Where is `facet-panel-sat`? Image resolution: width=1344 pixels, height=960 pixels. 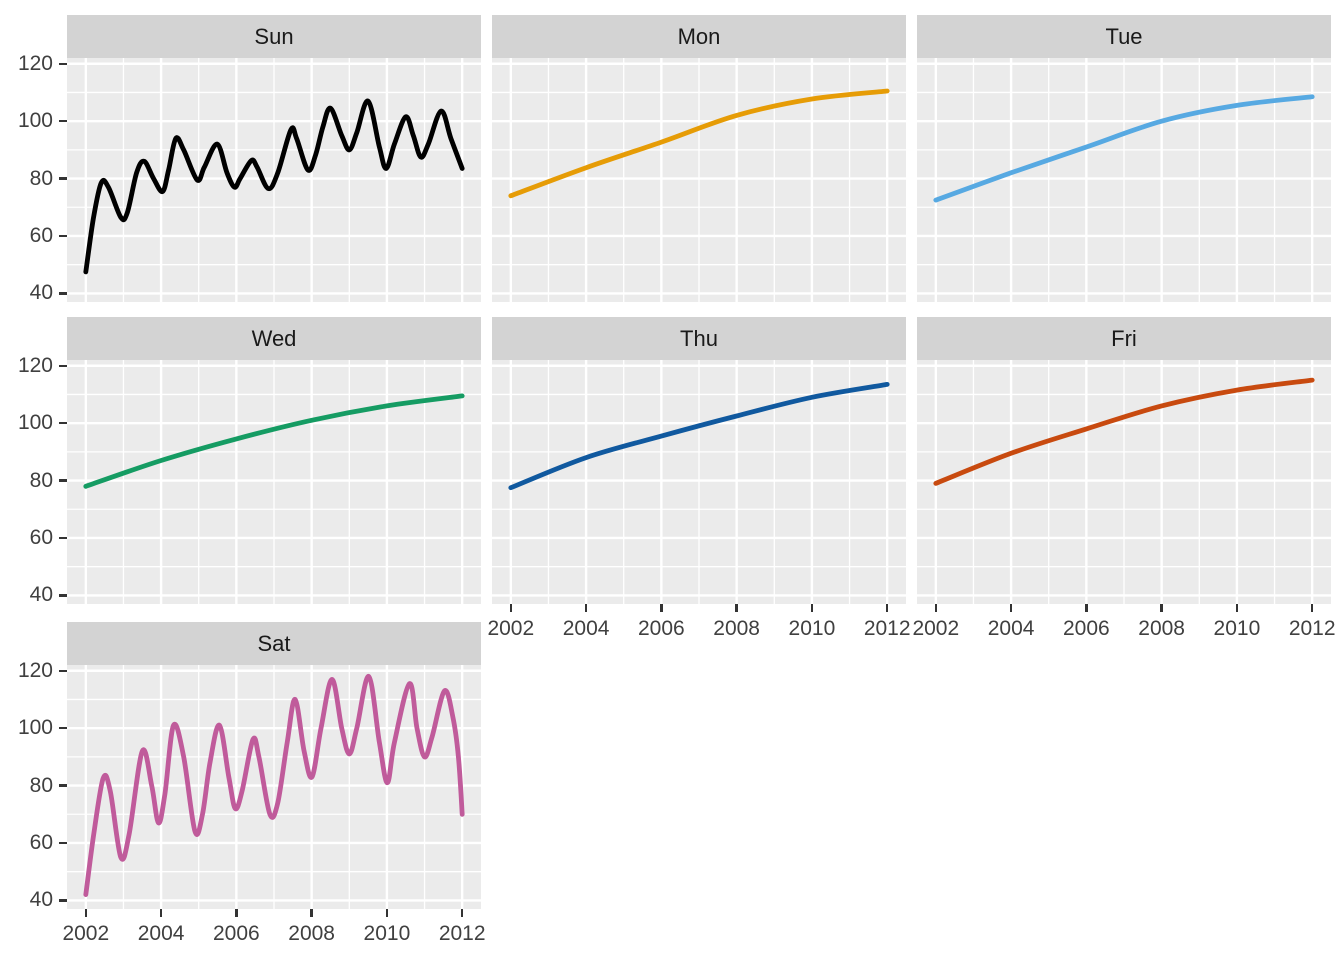
facet-panel-sat is located at coordinates (274, 787).